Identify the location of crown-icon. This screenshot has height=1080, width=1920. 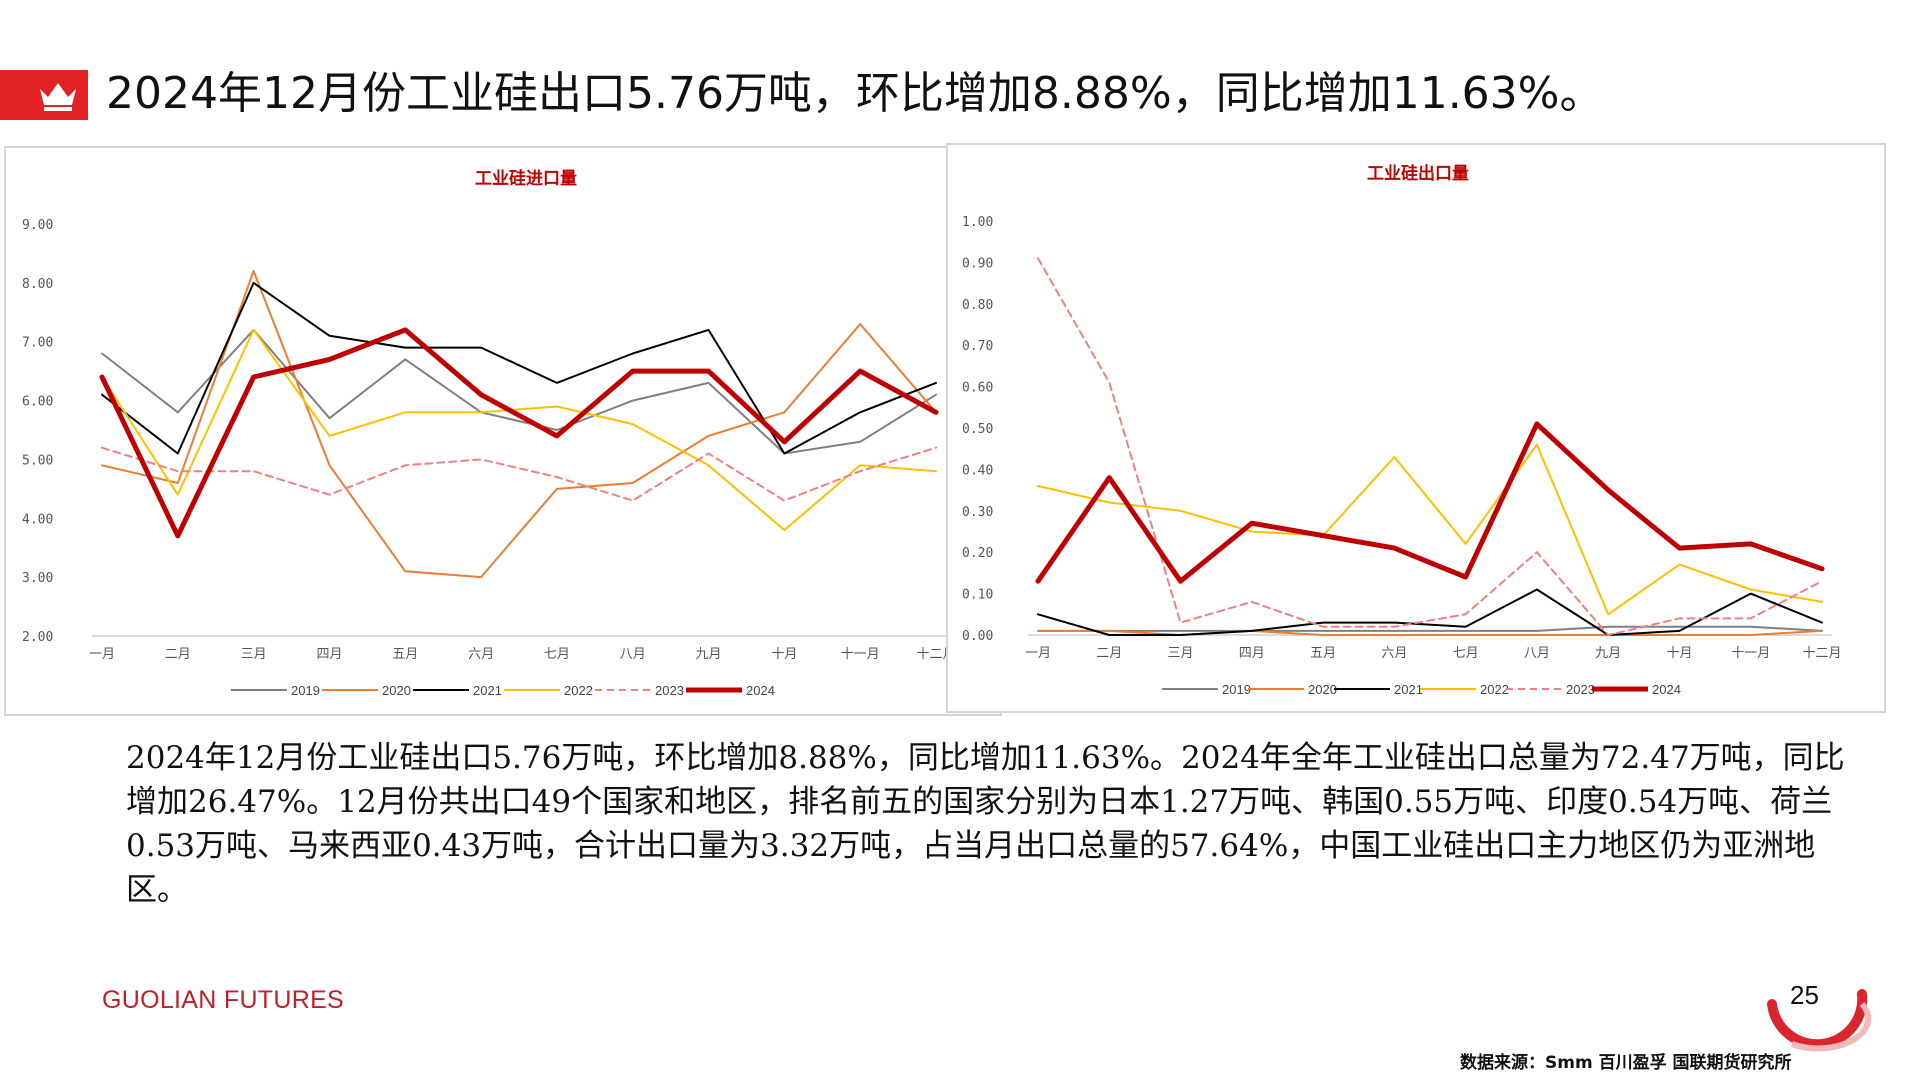
(58, 97).